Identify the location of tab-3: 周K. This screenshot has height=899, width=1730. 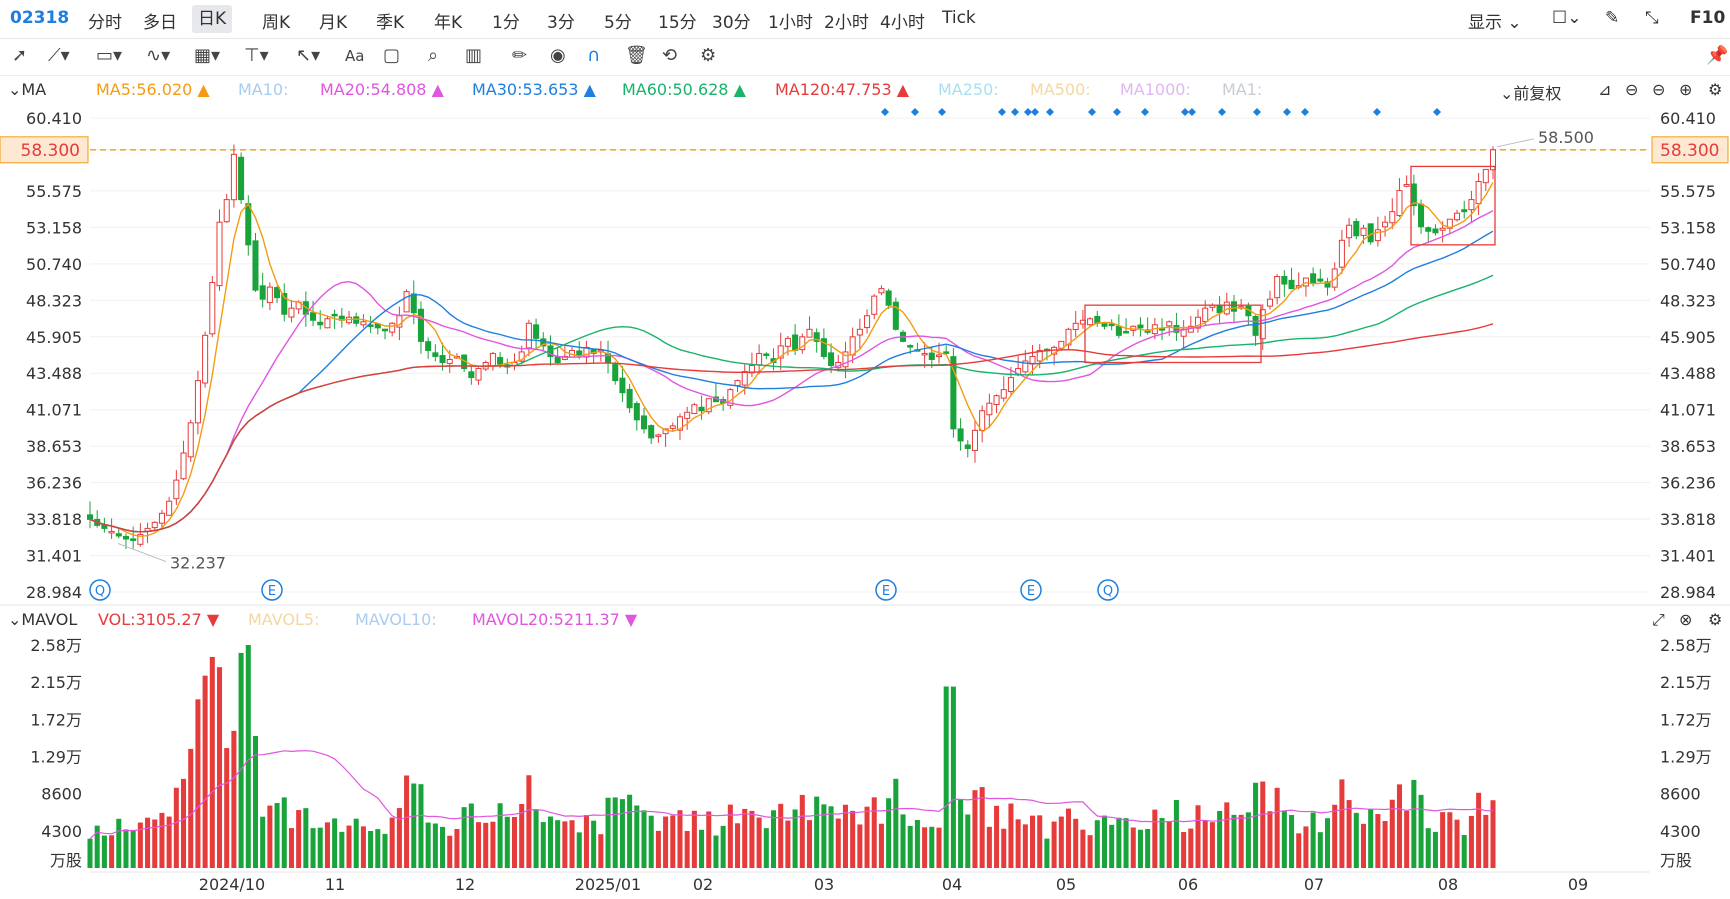
(276, 23).